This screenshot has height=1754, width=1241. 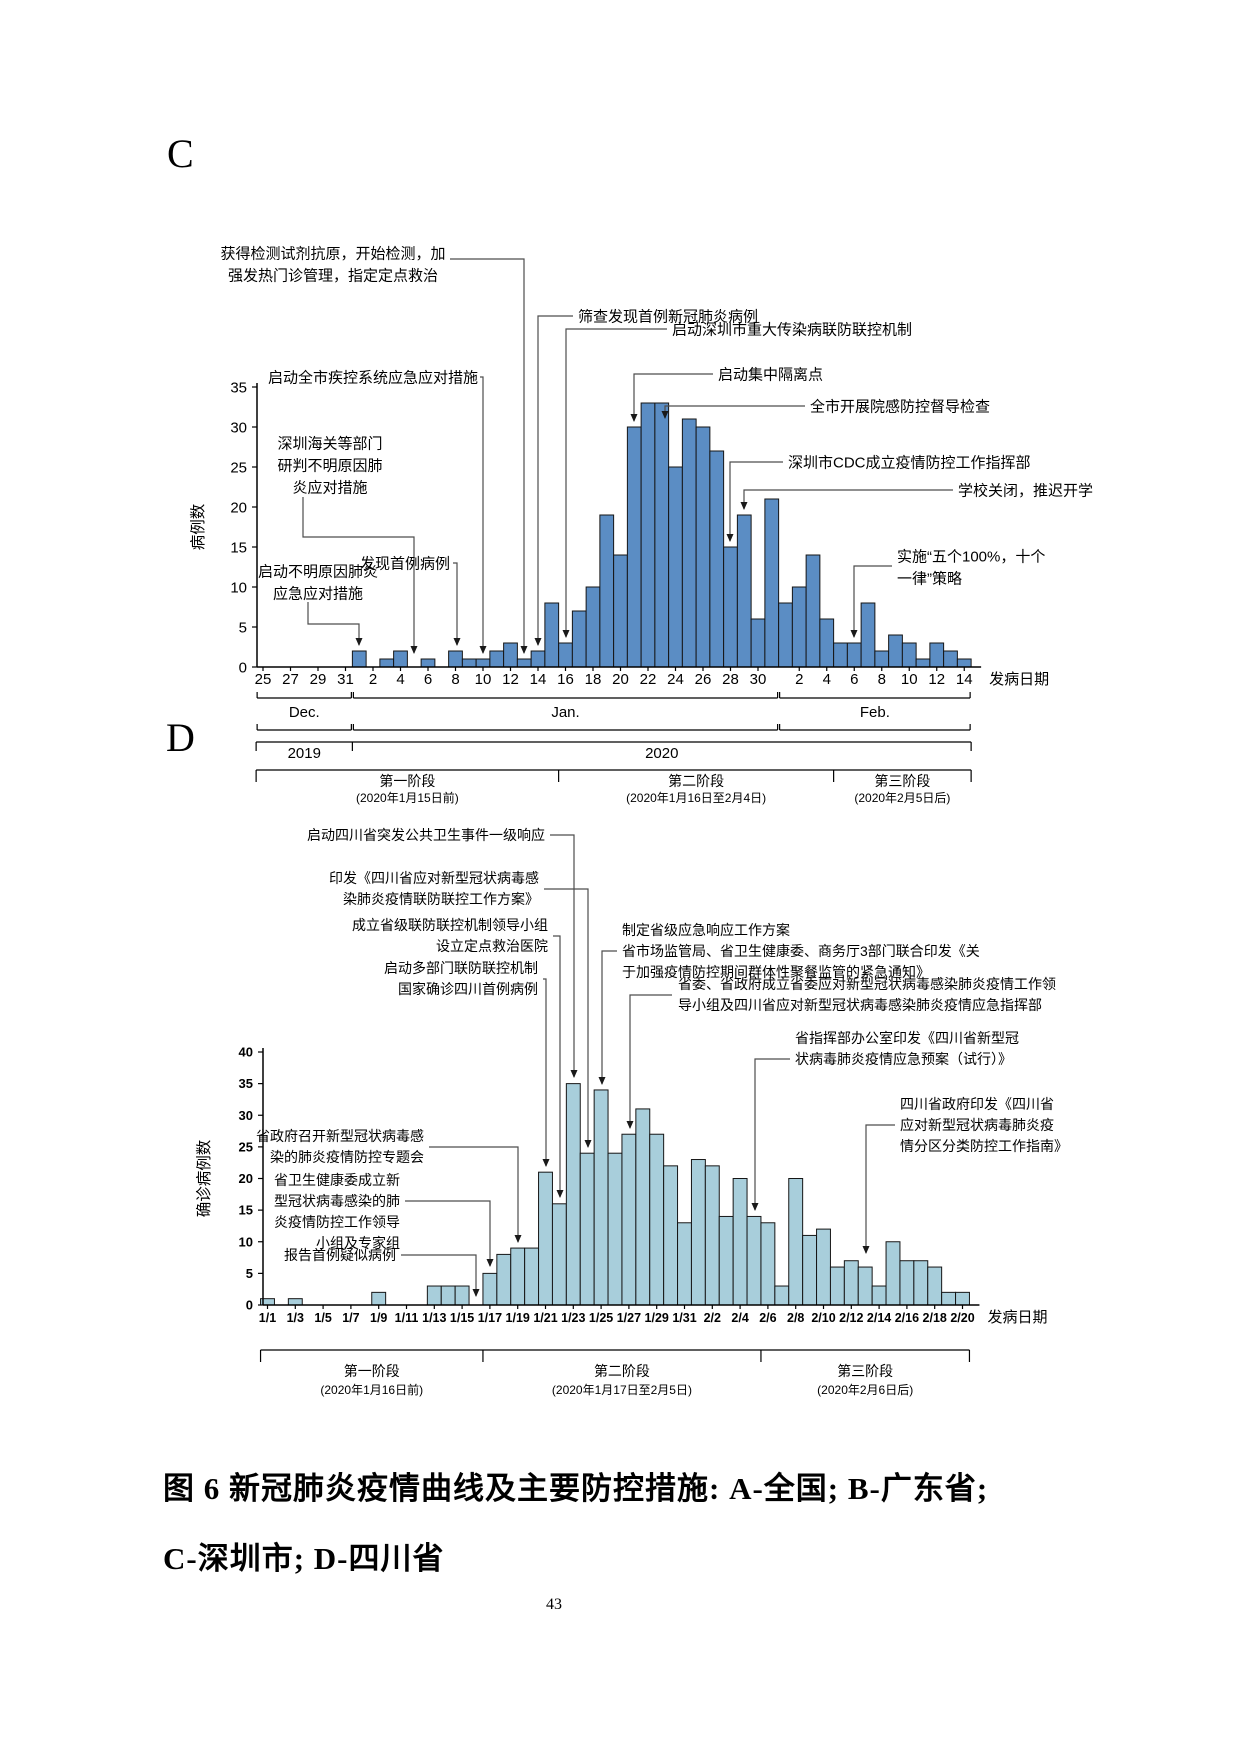 What do you see at coordinates (238, 467) in the screenshot?
I see `y-tick-label-c: 25` at bounding box center [238, 467].